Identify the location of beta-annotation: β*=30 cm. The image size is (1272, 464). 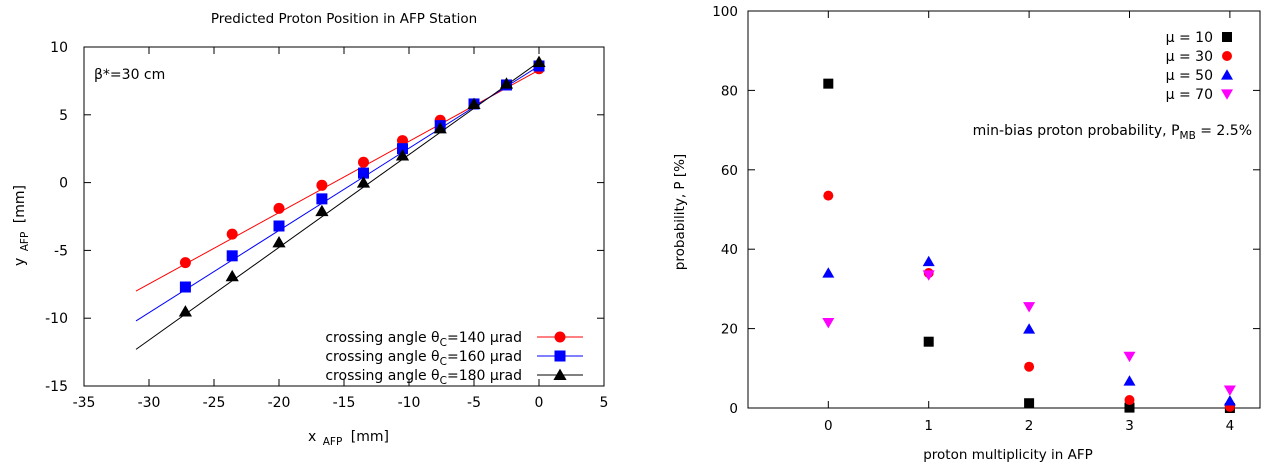
(129, 75).